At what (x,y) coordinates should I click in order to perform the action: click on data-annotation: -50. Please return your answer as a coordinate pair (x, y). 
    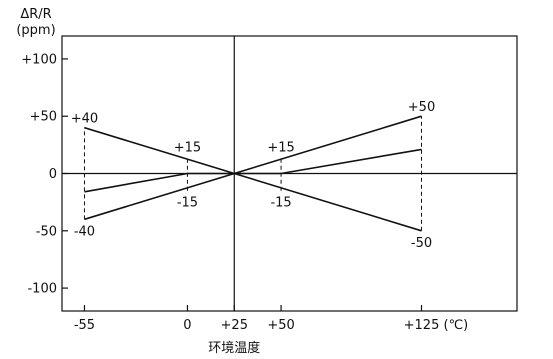
    Looking at the image, I should click on (421, 243).